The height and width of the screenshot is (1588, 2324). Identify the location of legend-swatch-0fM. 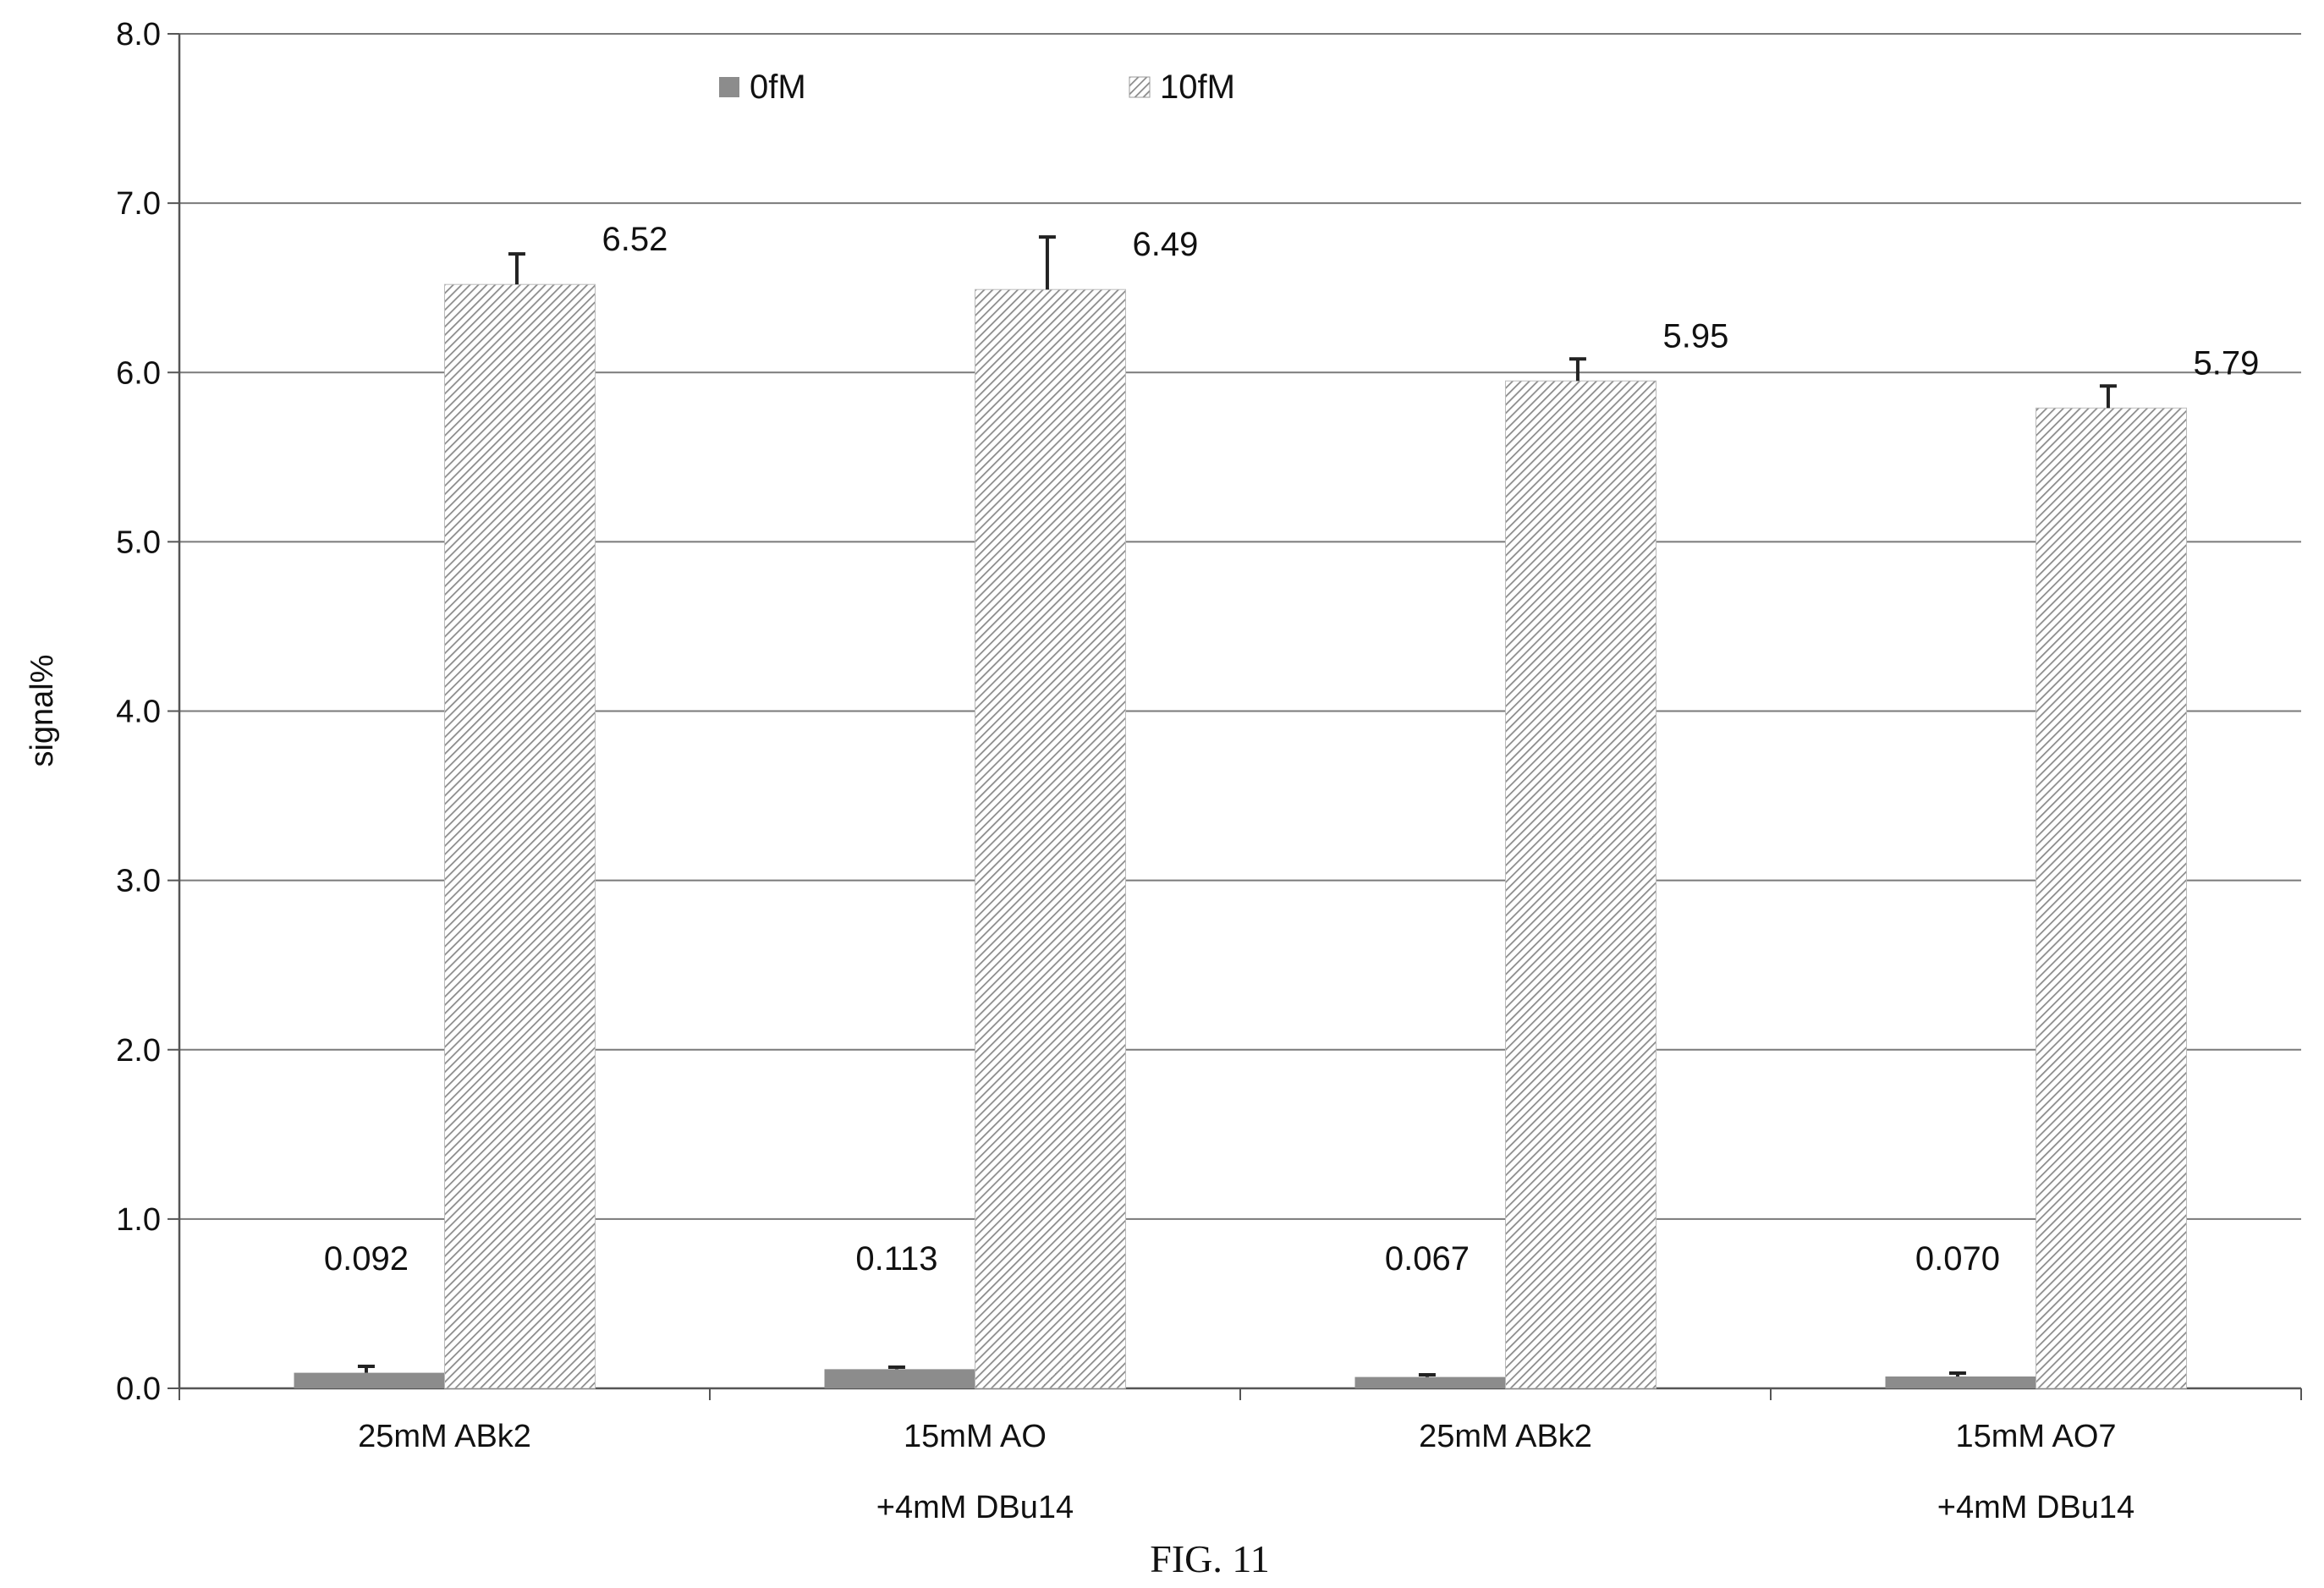
(729, 87).